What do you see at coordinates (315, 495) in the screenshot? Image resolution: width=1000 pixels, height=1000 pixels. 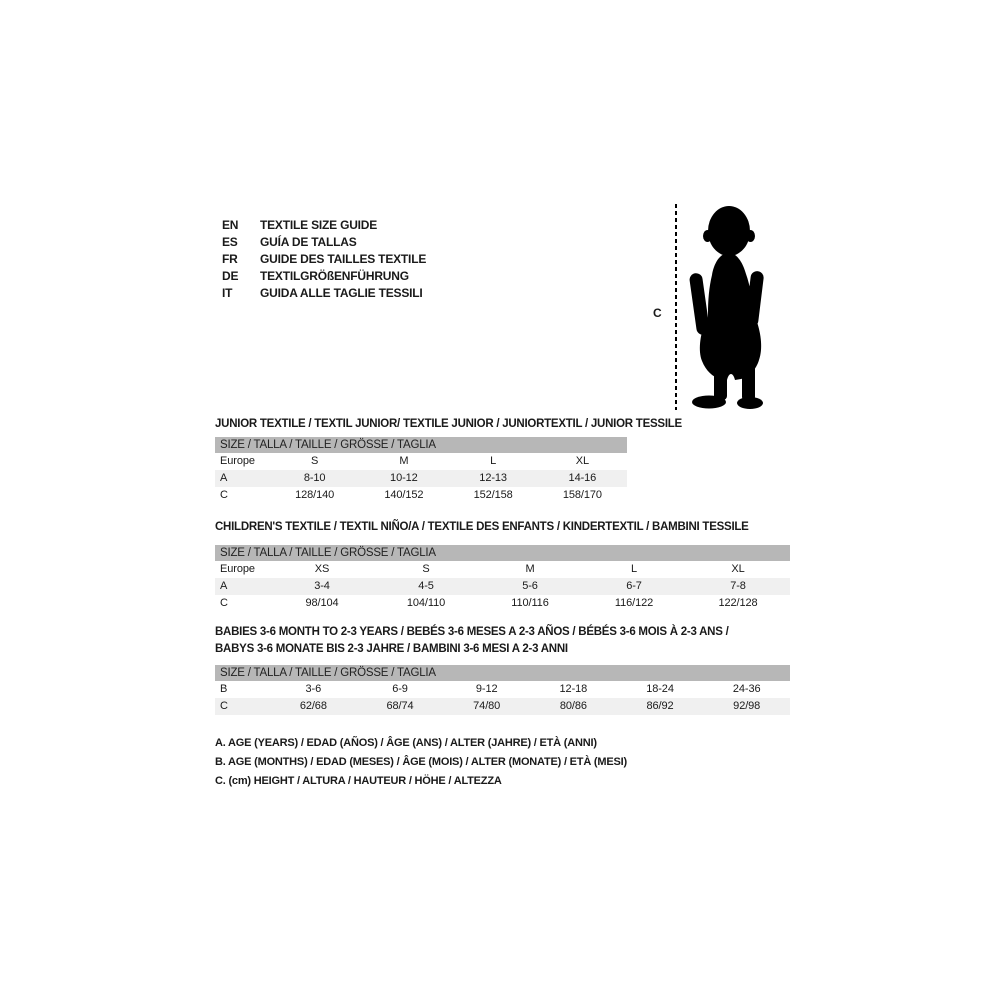 I see `table-cell: 128/140` at bounding box center [315, 495].